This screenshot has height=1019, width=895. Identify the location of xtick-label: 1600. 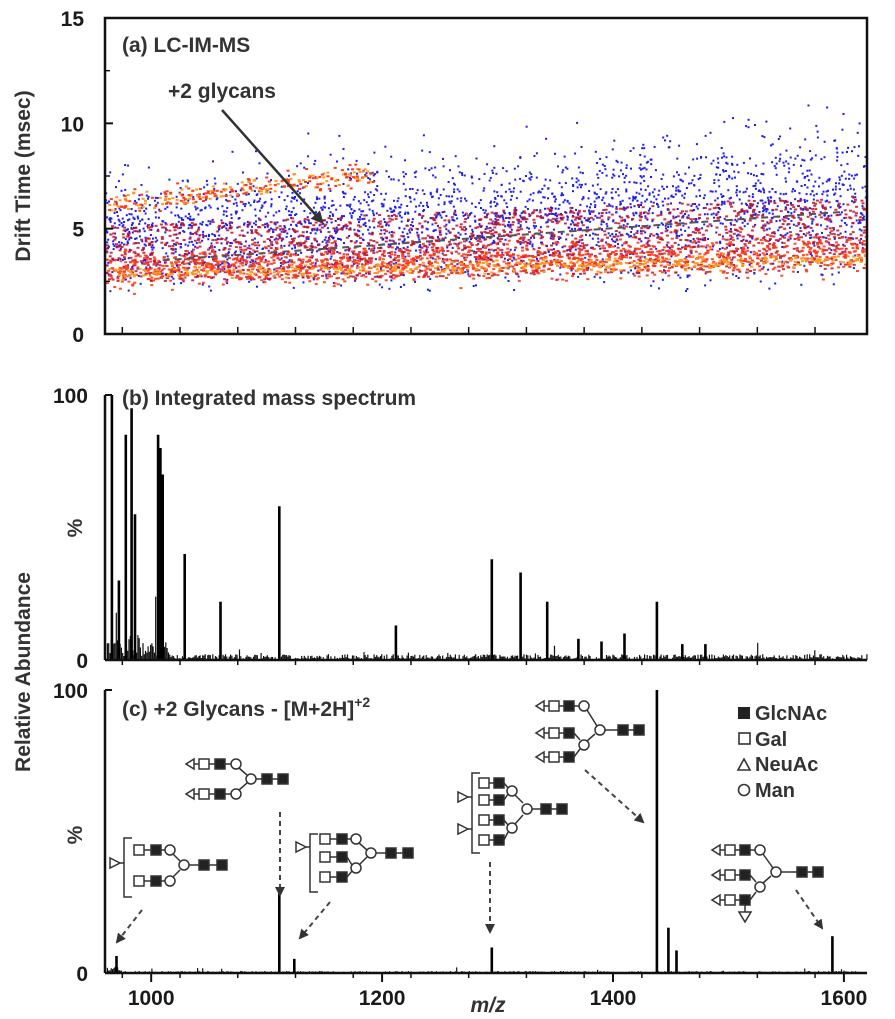
(844, 998).